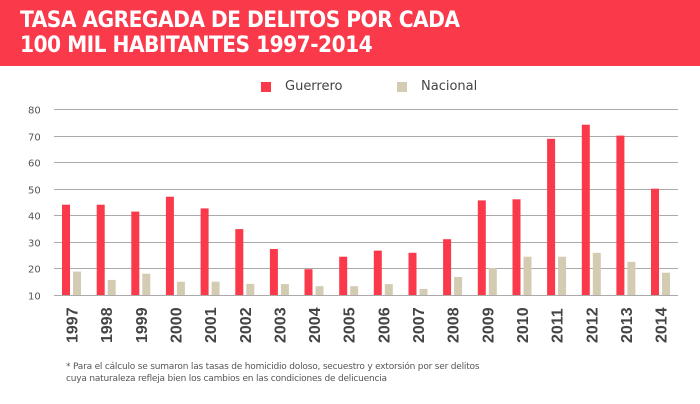  I want to click on y-tick-label: 30, so click(34, 244).